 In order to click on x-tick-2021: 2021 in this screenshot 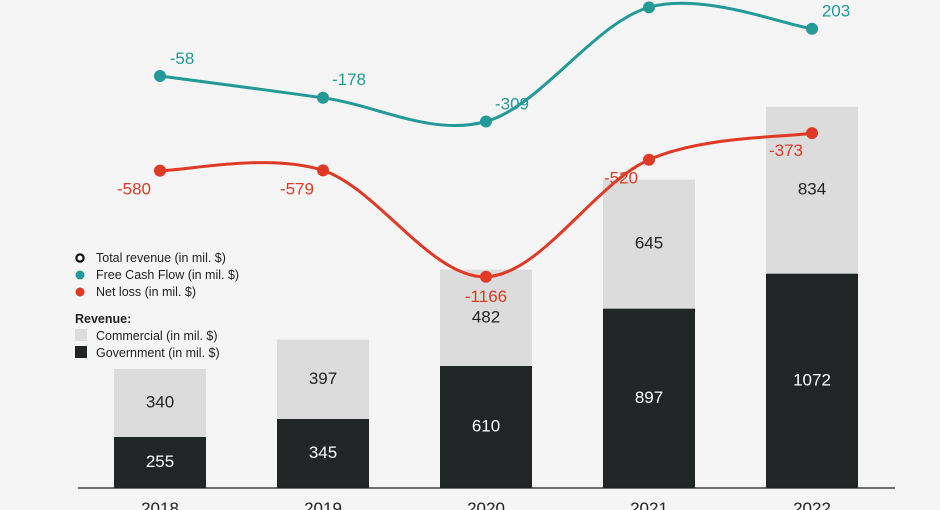, I will do `click(649, 504)`.